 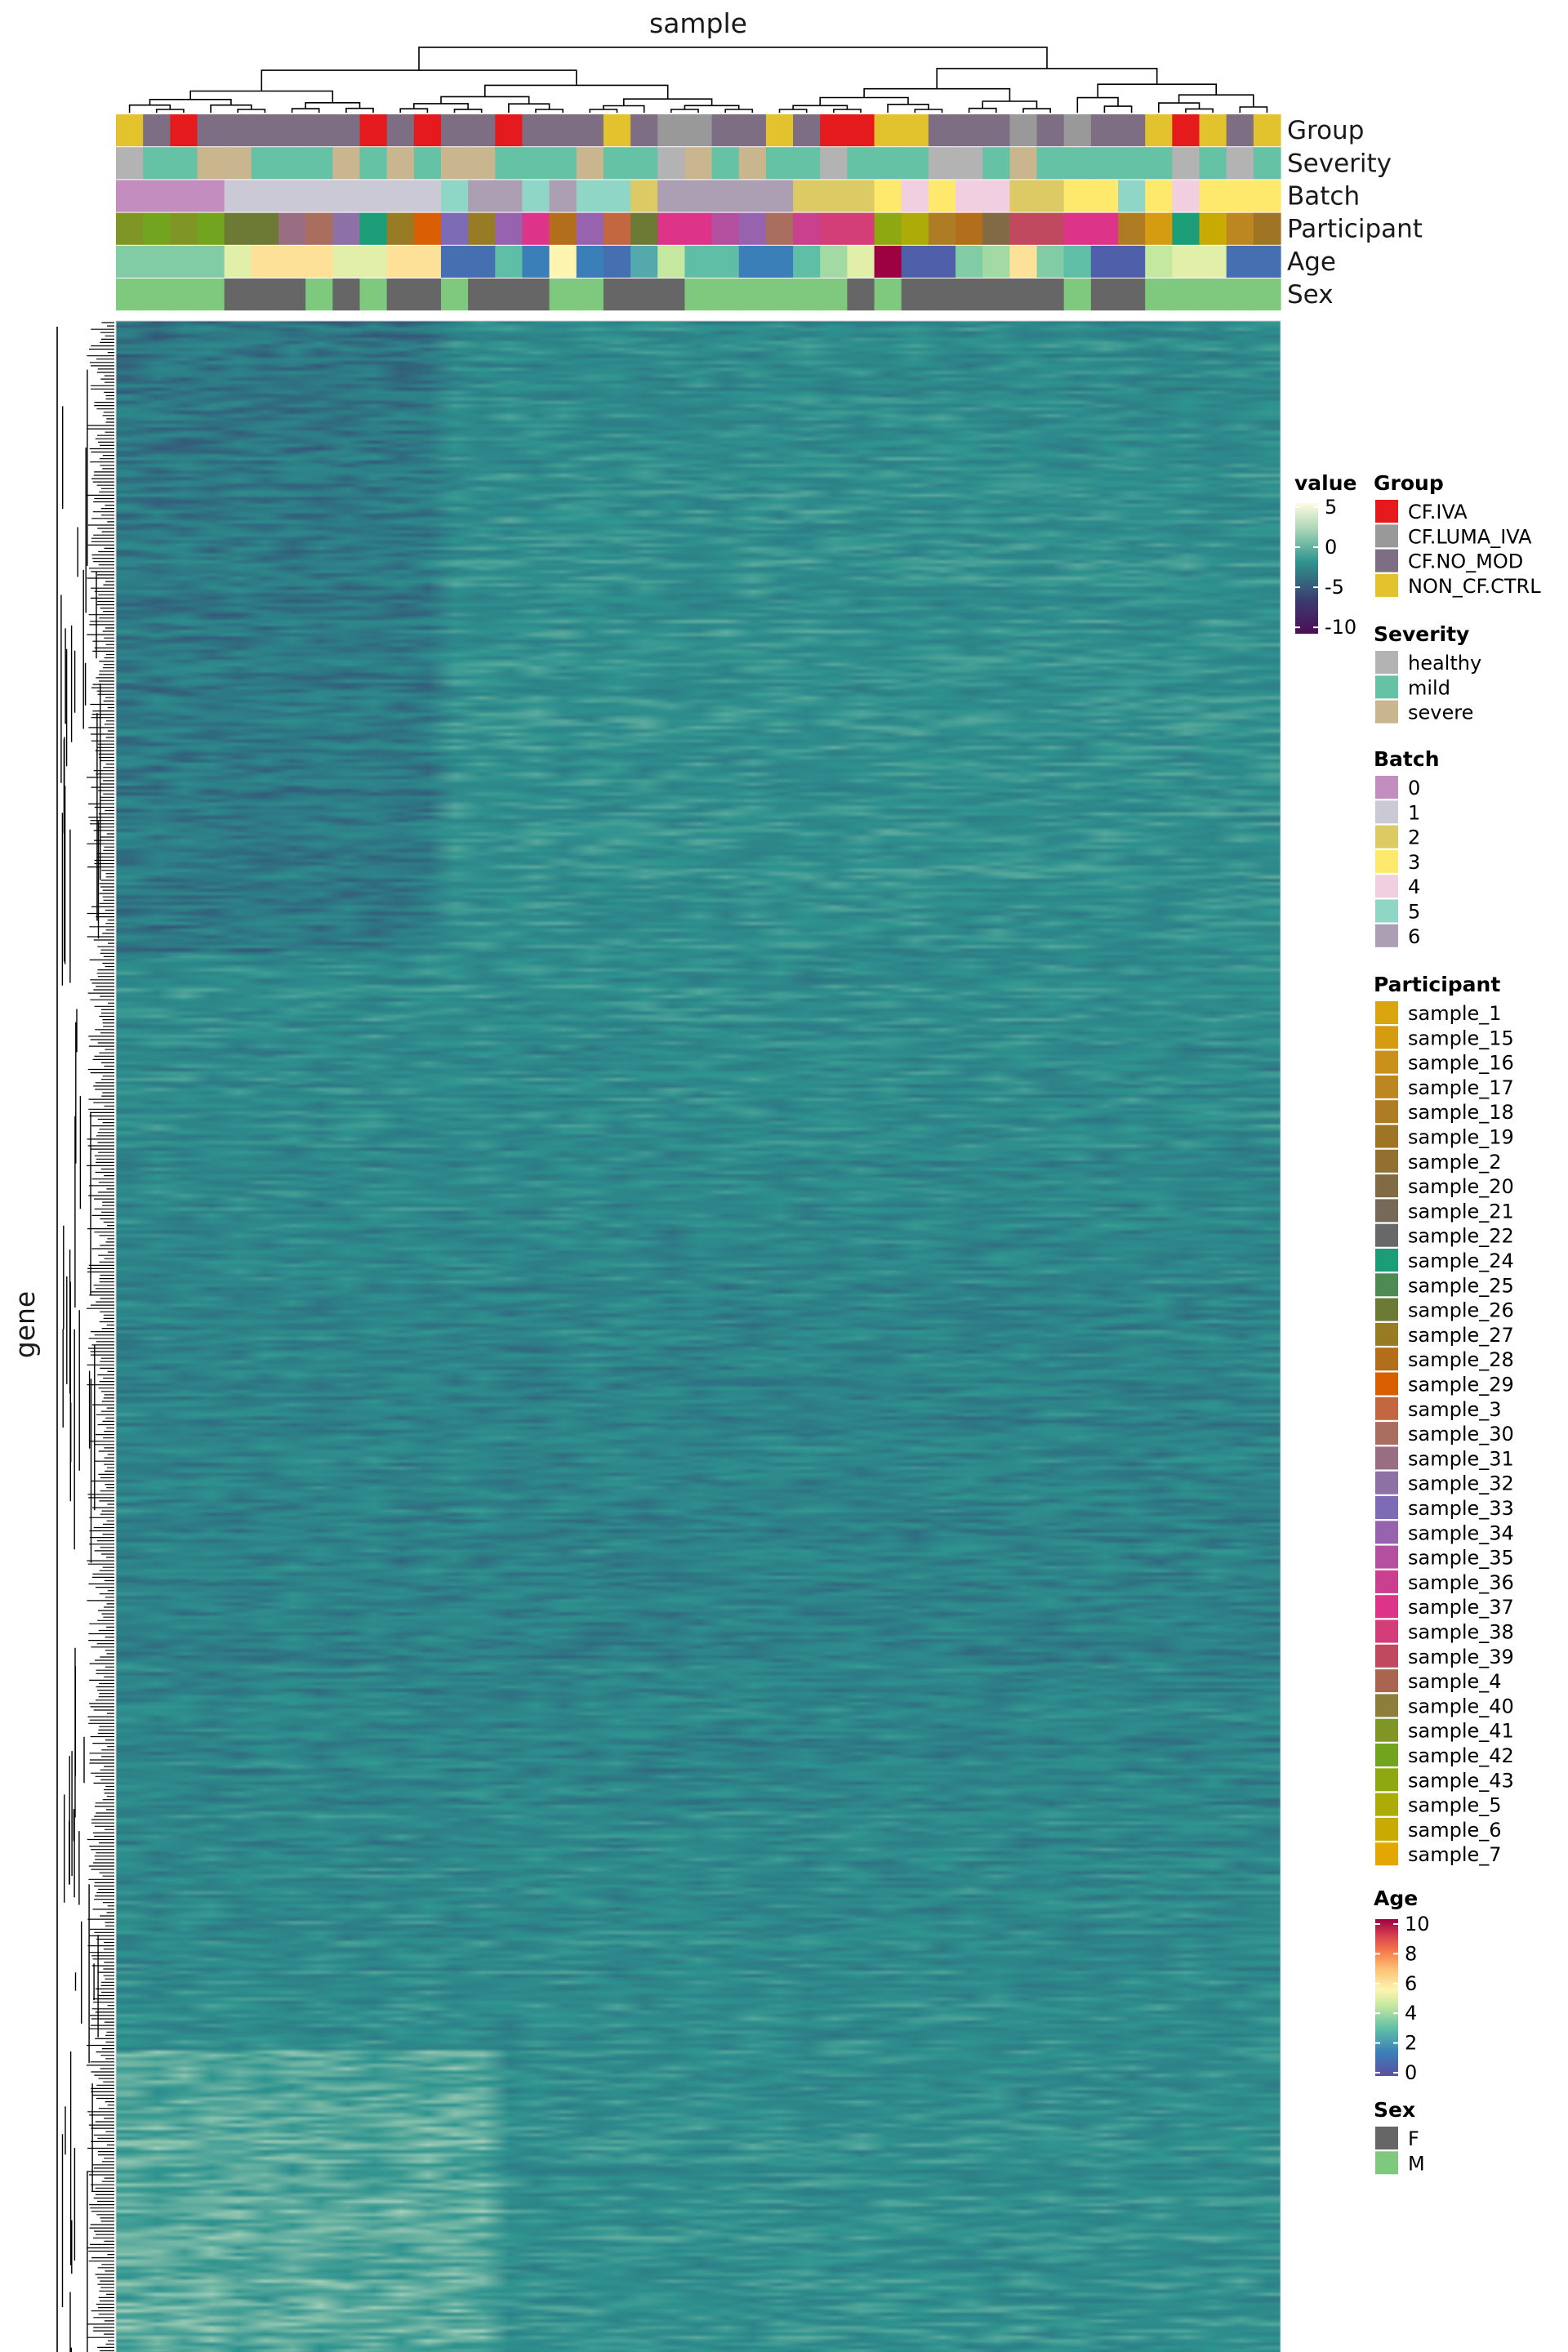 What do you see at coordinates (1461, 1657) in the screenshot?
I see `legend-label: sample_39` at bounding box center [1461, 1657].